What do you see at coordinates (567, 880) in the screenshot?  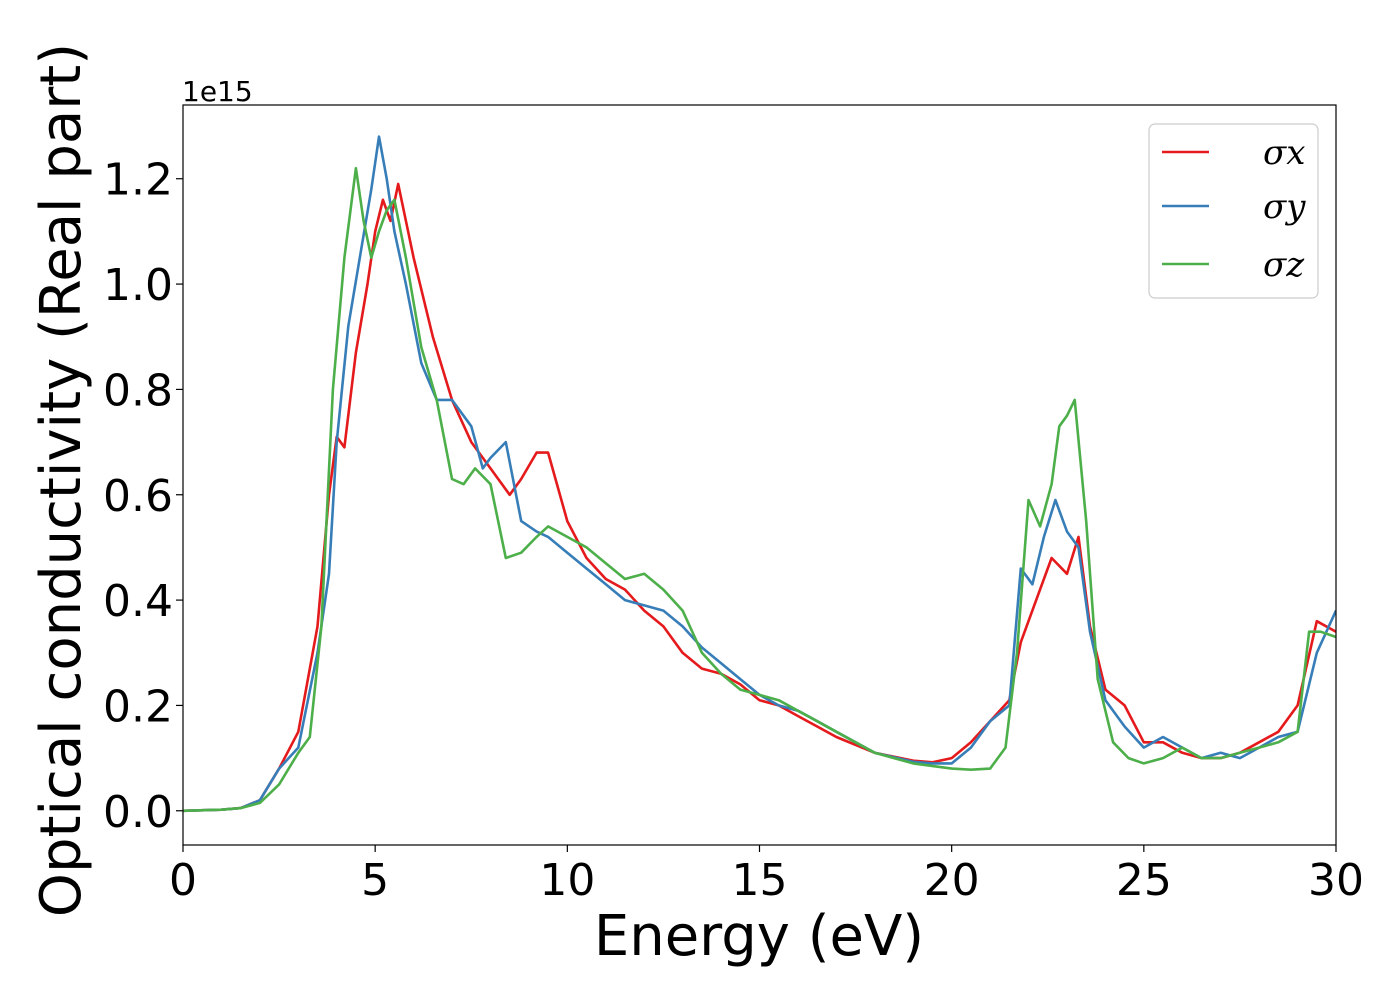 I see `x-tick-label: 10` at bounding box center [567, 880].